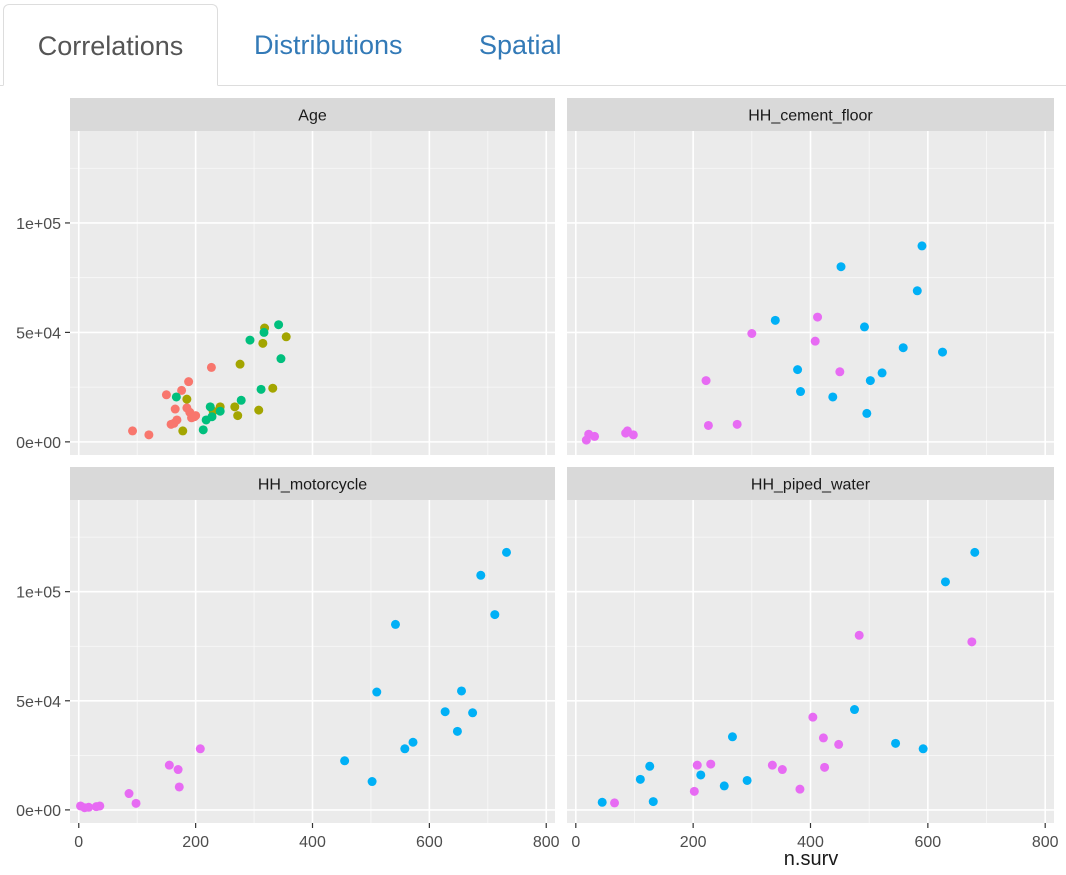  What do you see at coordinates (533, 85) in the screenshot?
I see `tab-bar-divider` at bounding box center [533, 85].